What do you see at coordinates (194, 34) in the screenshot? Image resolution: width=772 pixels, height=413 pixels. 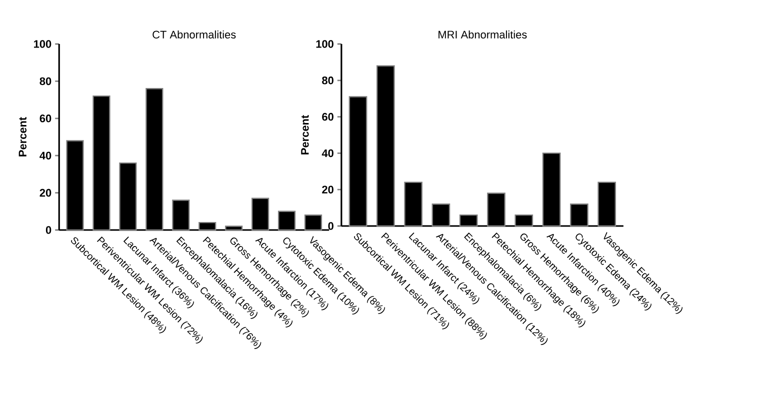 I see `chart-title: CT Abnormalities` at bounding box center [194, 34].